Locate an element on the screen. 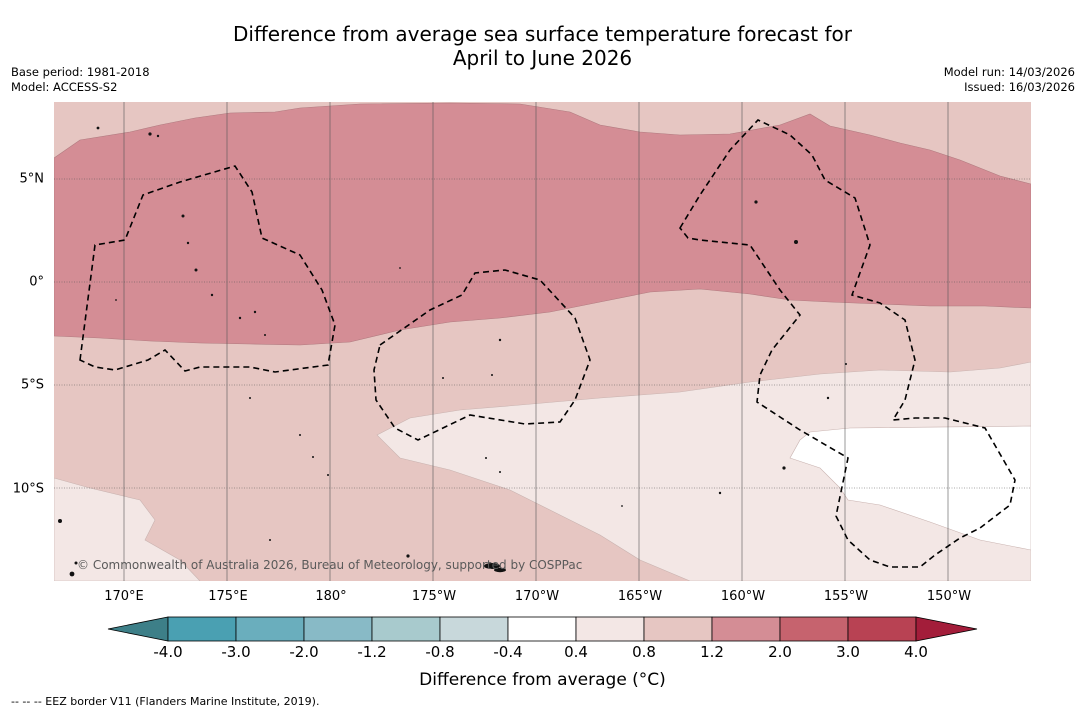 The image size is (1085, 713). colorbar-tick-label: 3.0 is located at coordinates (848, 652).